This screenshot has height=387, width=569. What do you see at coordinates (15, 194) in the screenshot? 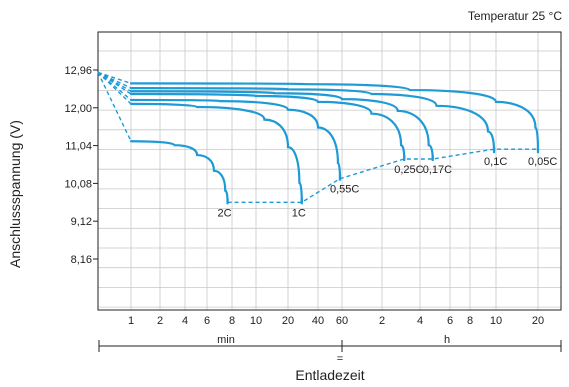
I see `y-axis-title: Anschlussspannung (V)` at bounding box center [15, 194].